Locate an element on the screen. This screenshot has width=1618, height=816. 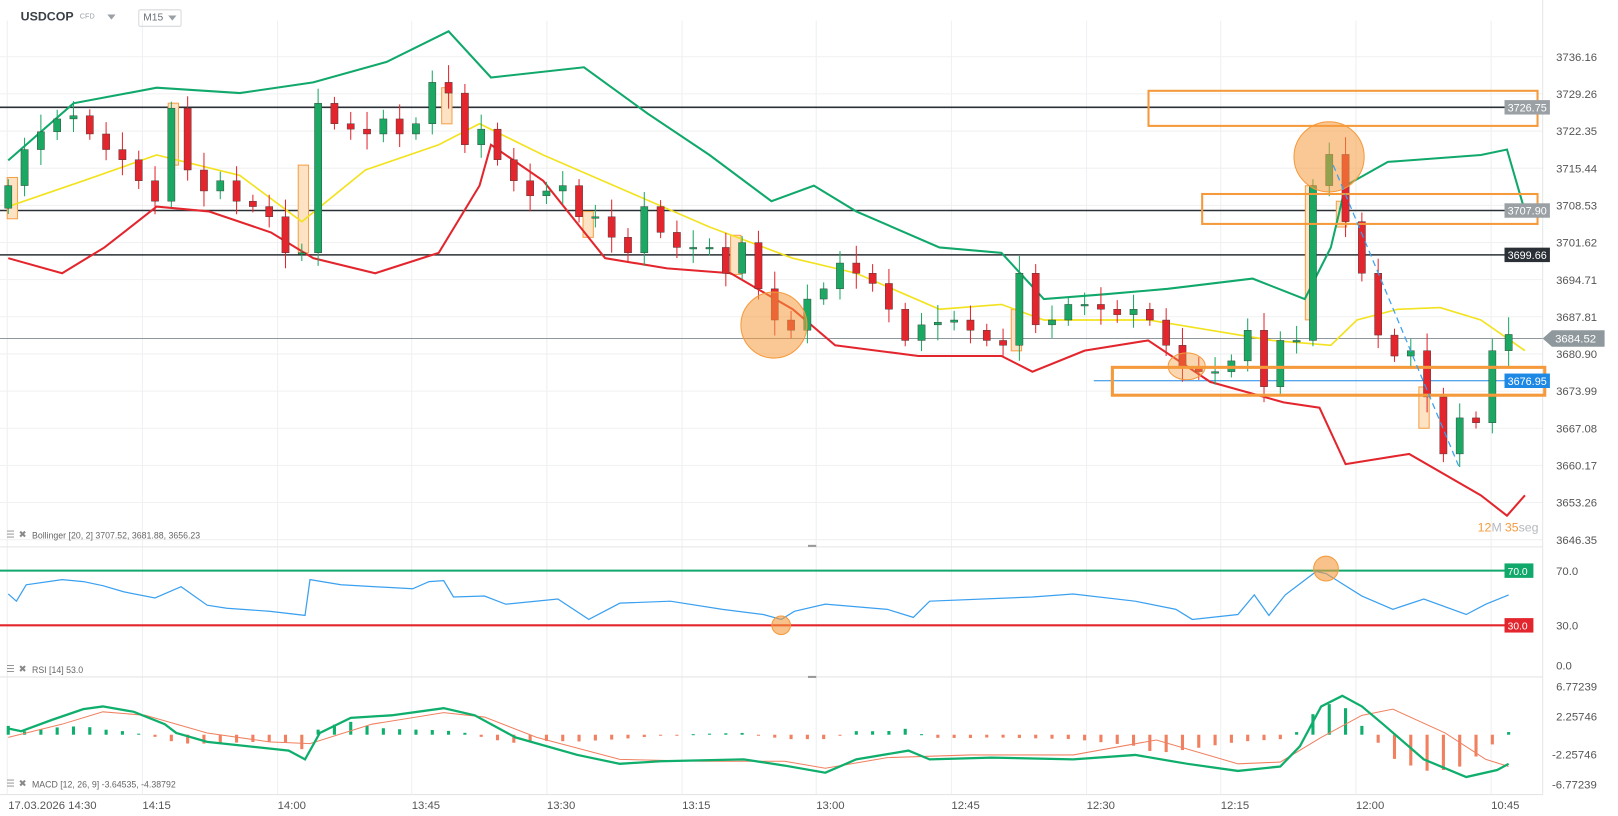
macd-axis: 6.77239 2.25746 -2.25746 -6.77239 is located at coordinates (1574, 736).